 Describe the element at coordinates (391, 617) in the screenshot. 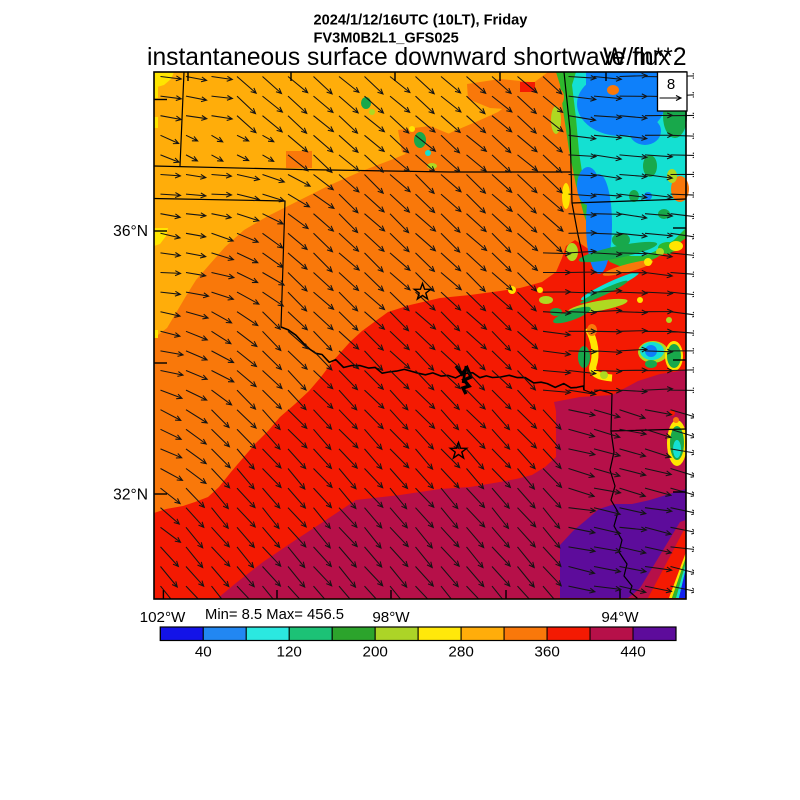

I see `svg-text: 98°W` at that location.